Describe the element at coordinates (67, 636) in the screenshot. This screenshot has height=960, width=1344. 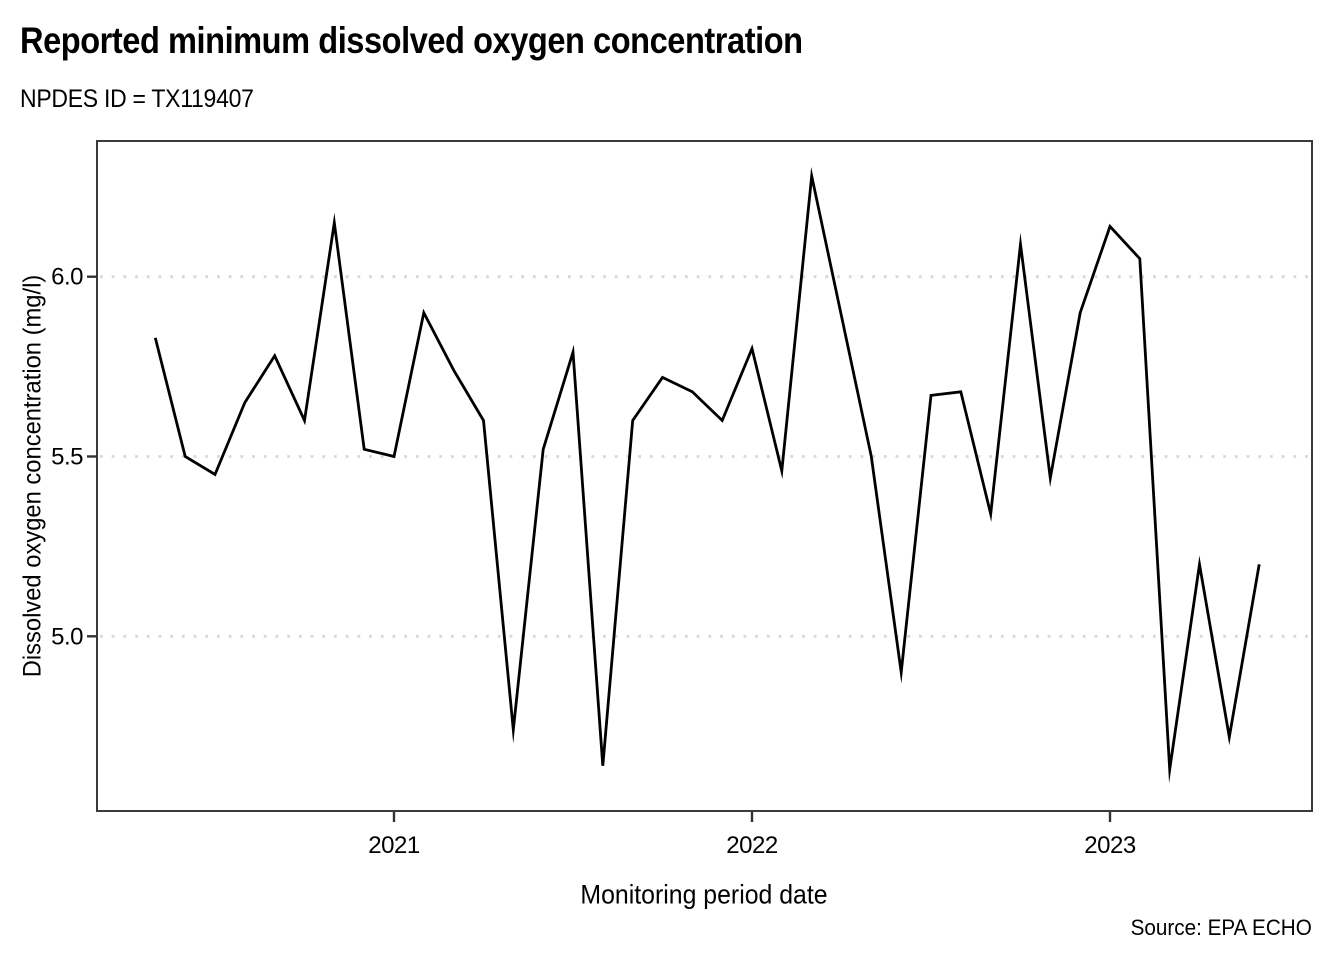
I see `y-tick-label-5.0: 5.0` at that location.